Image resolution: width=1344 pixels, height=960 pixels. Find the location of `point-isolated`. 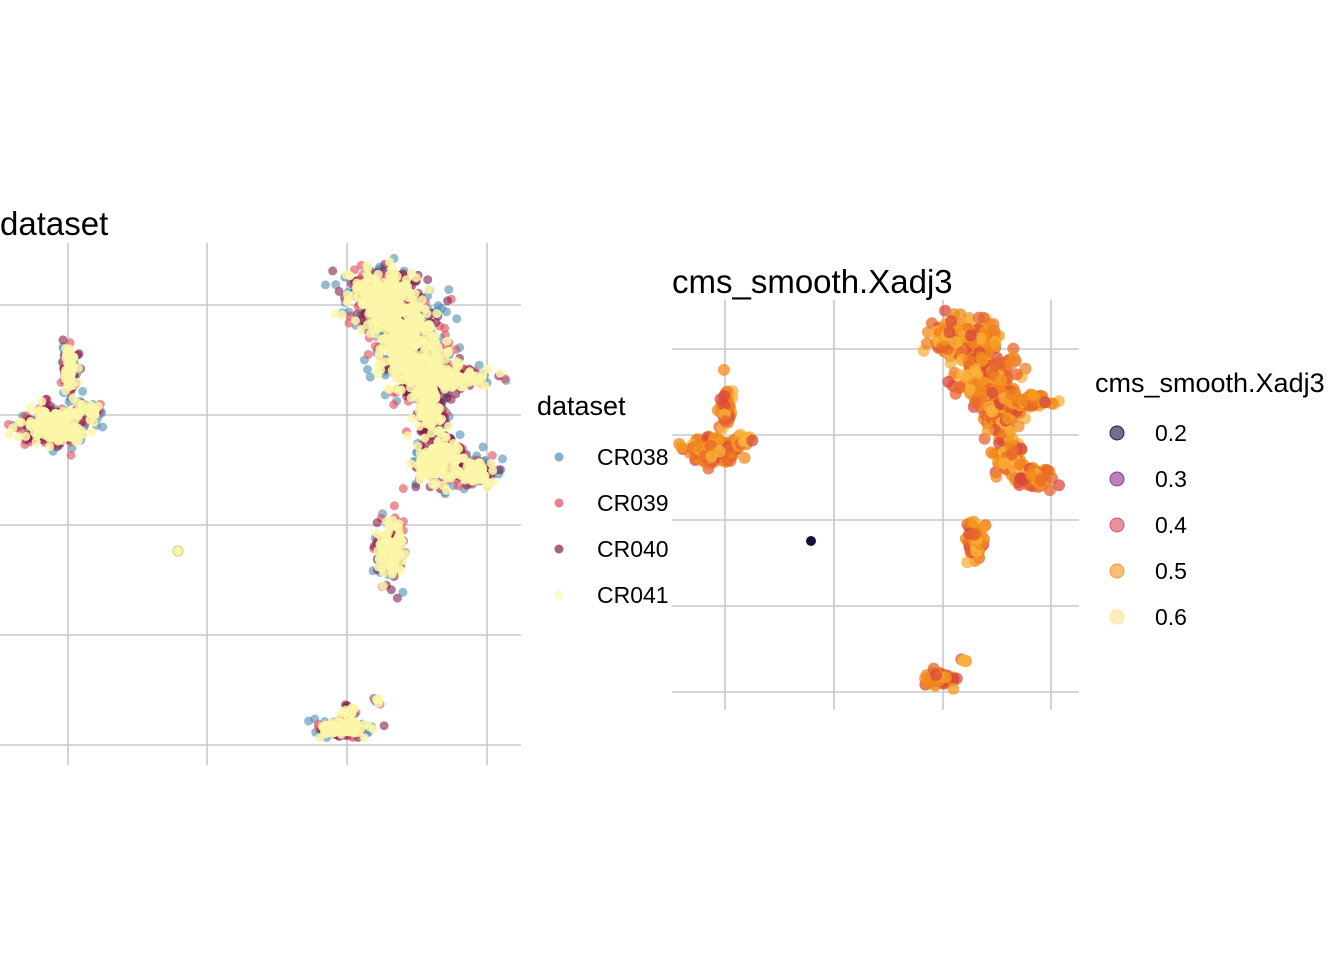

point-isolated is located at coordinates (178, 551).